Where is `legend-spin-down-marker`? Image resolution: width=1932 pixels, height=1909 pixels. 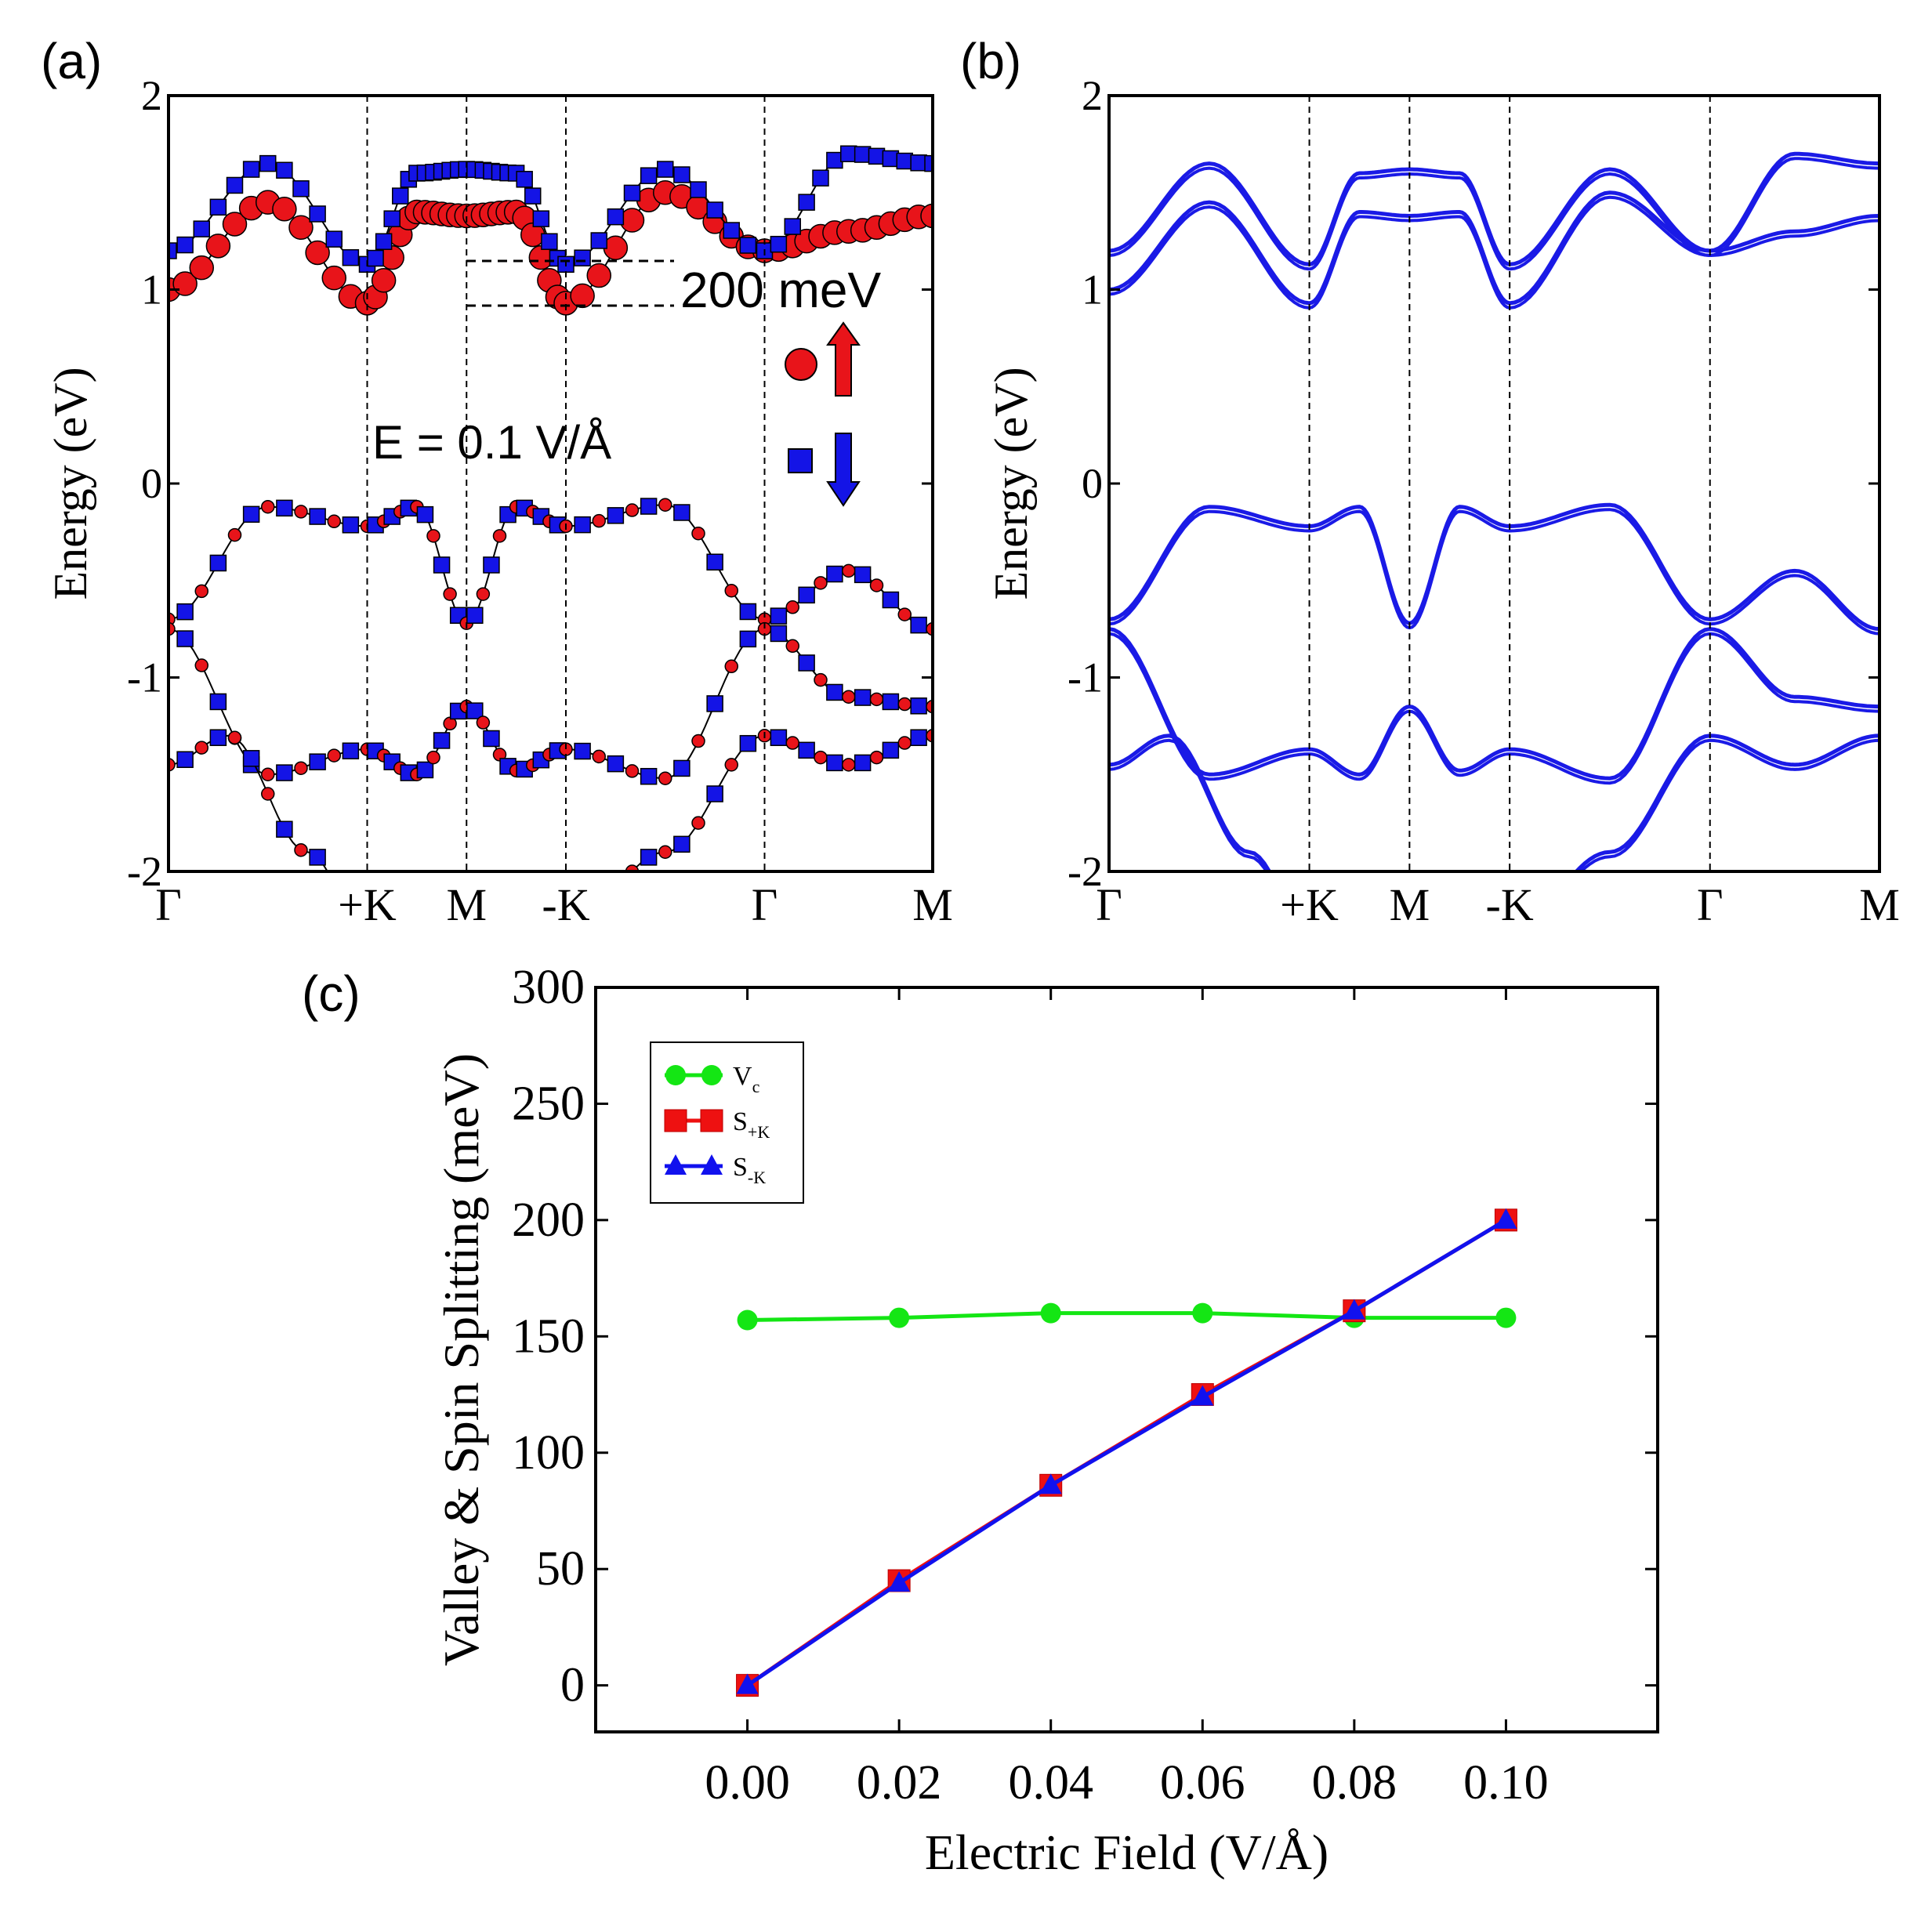 legend-spin-down-marker is located at coordinates (800, 460).